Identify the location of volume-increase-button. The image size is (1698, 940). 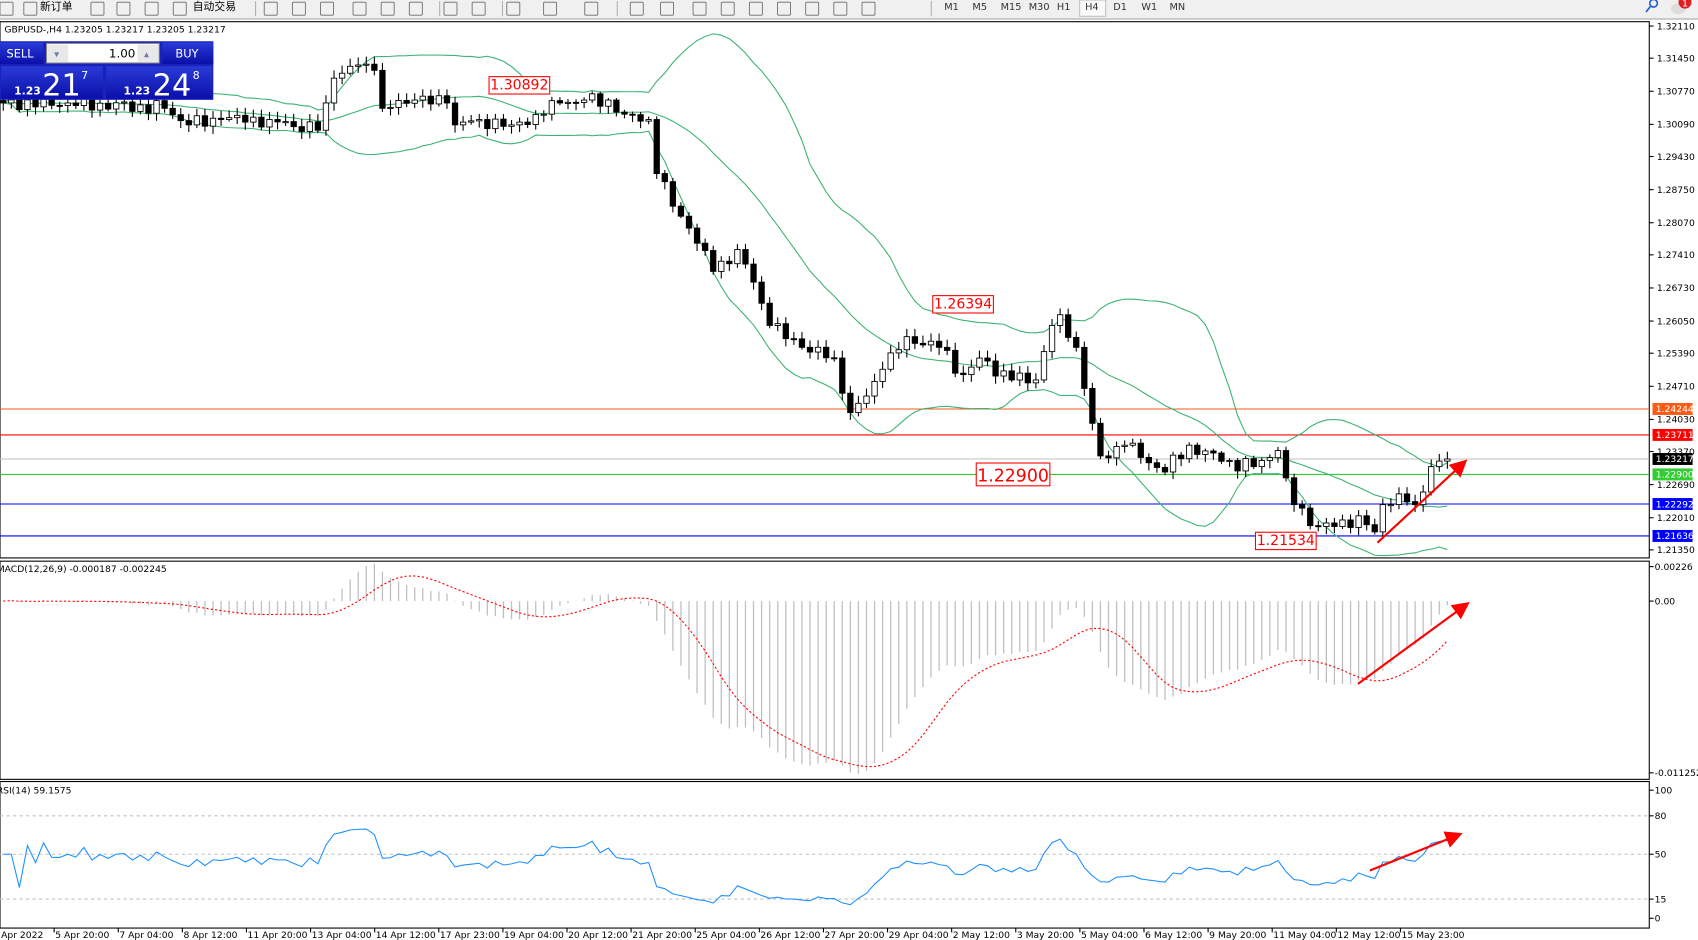
(148, 53).